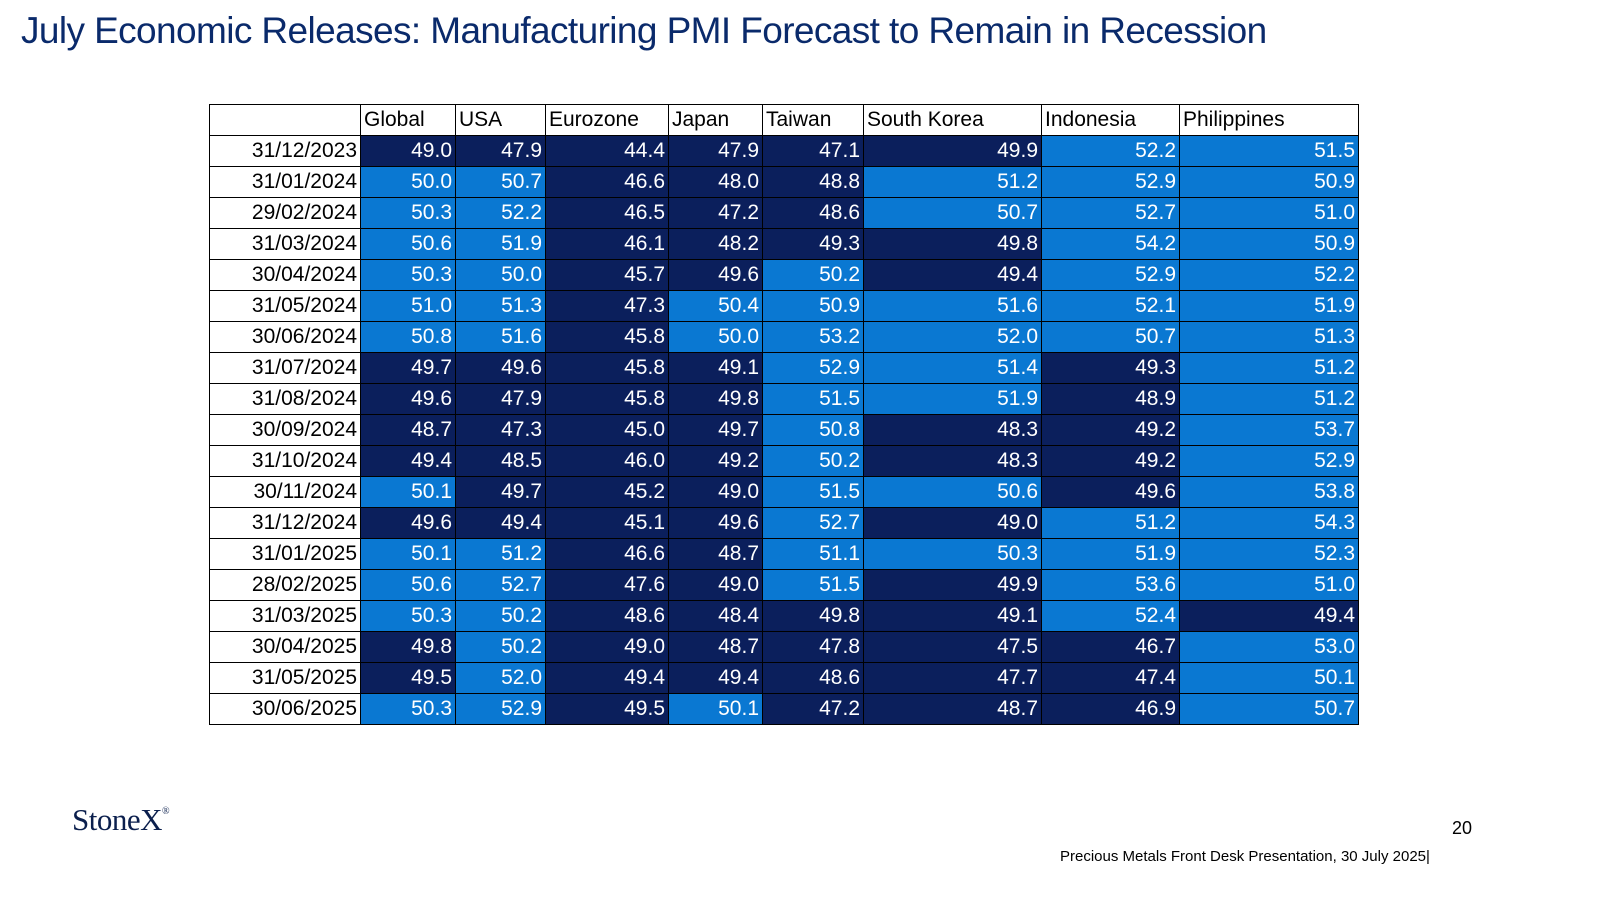 The width and height of the screenshot is (1600, 900). What do you see at coordinates (500, 461) in the screenshot?
I see `pmi-value-cell: 48.5` at bounding box center [500, 461].